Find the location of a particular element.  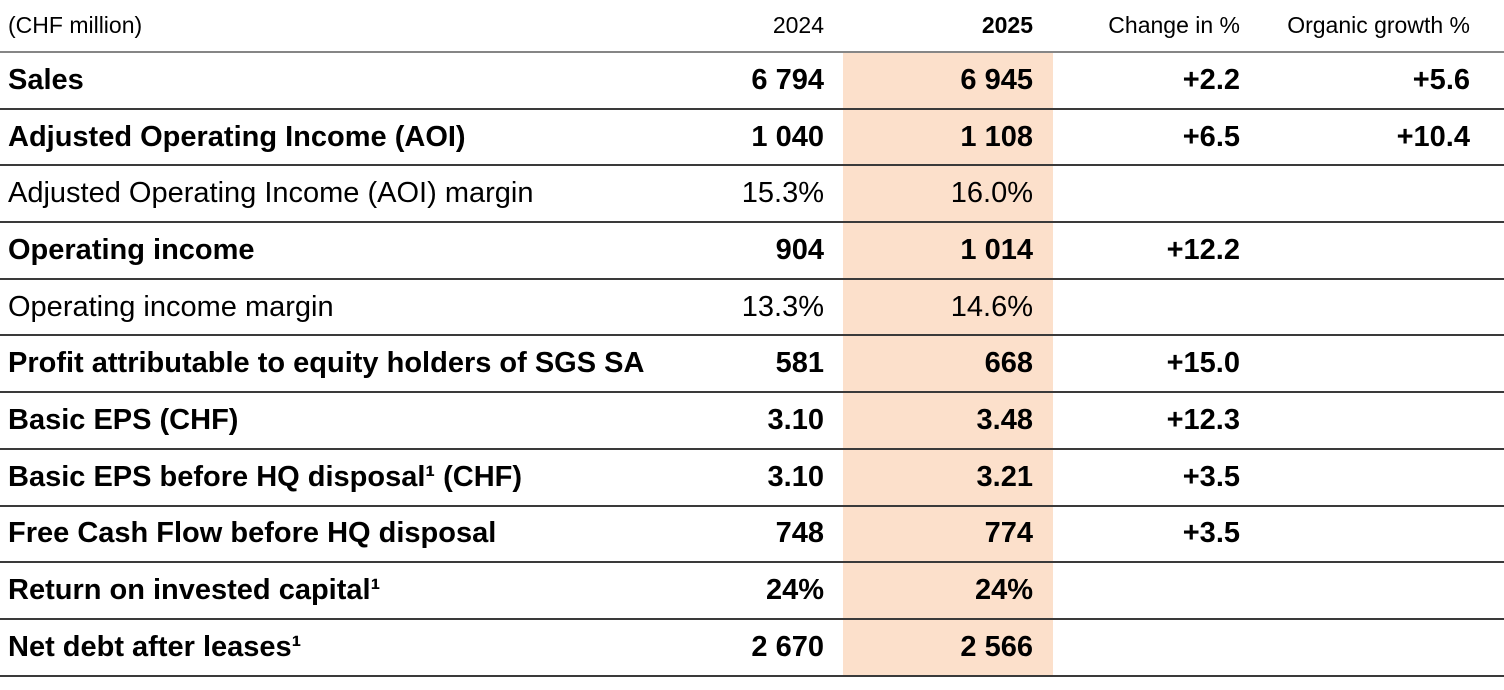

cell-2025: 24% is located at coordinates (948, 591).